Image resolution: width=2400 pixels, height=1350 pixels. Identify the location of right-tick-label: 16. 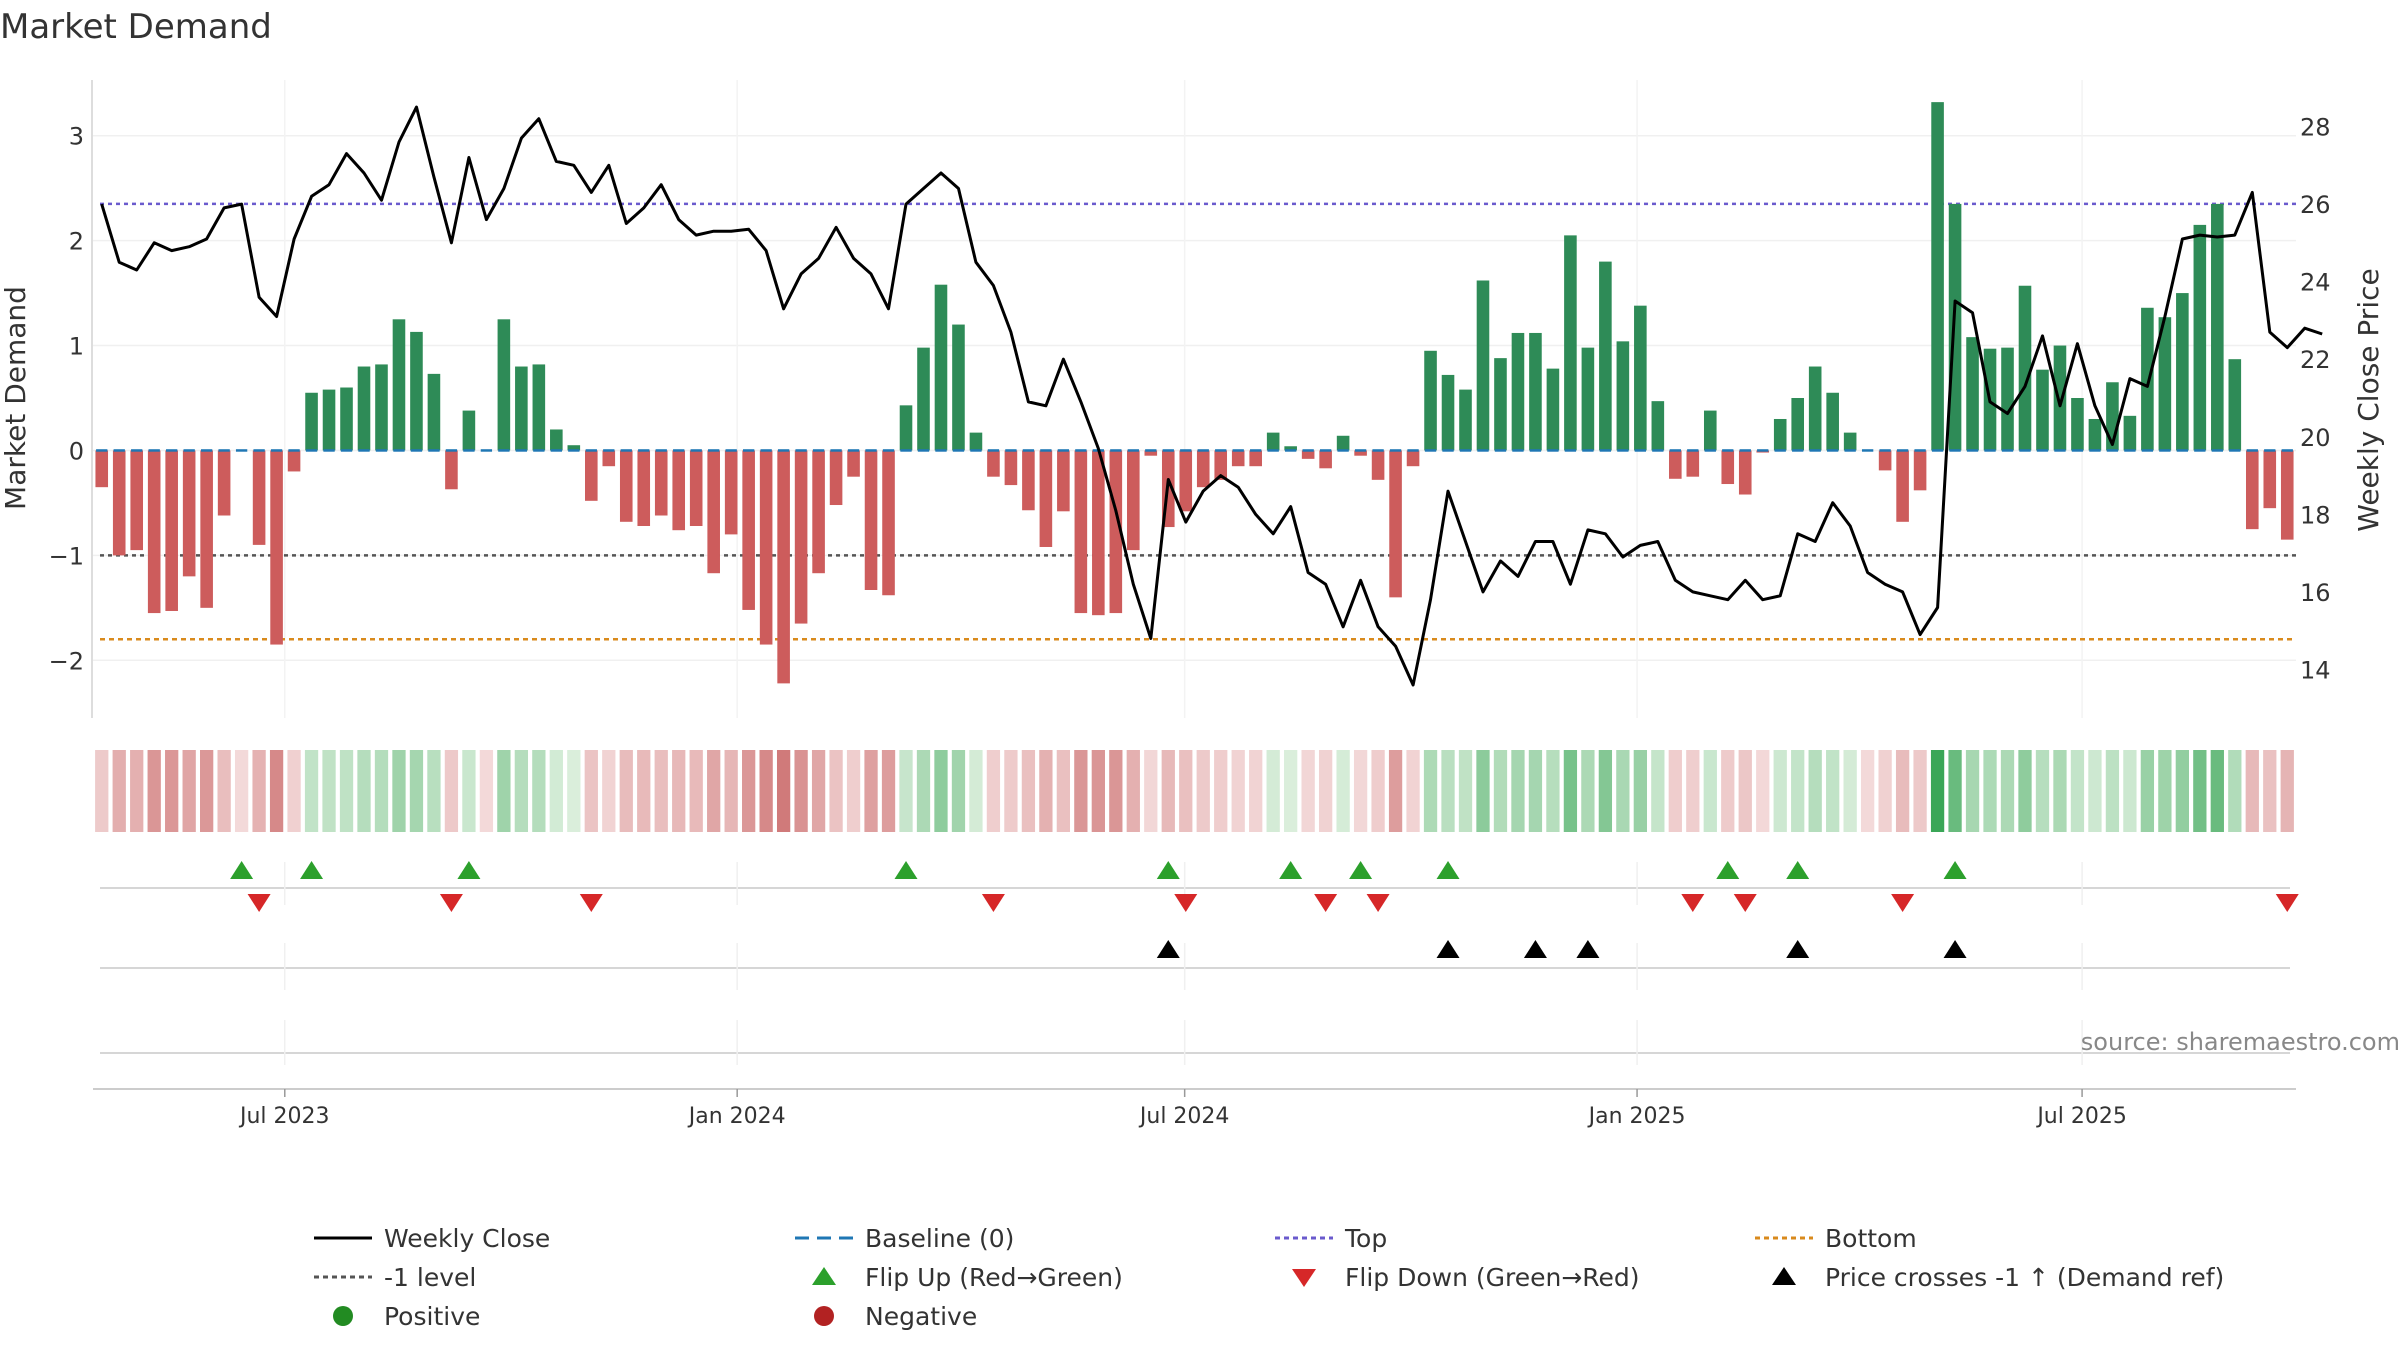
(2315, 593).